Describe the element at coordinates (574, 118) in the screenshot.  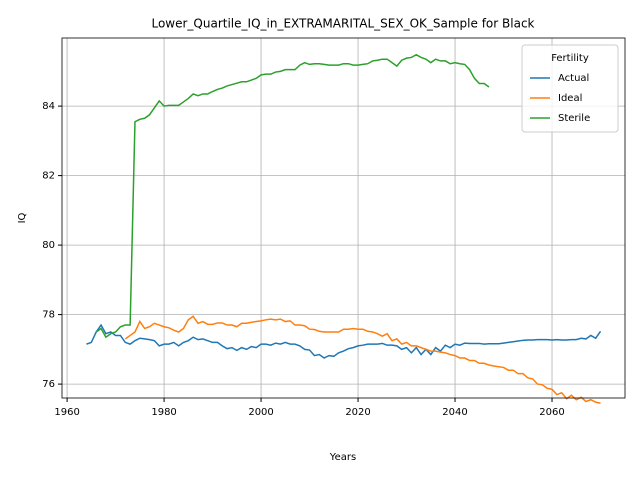
I see `legend-label: Sterile` at that location.